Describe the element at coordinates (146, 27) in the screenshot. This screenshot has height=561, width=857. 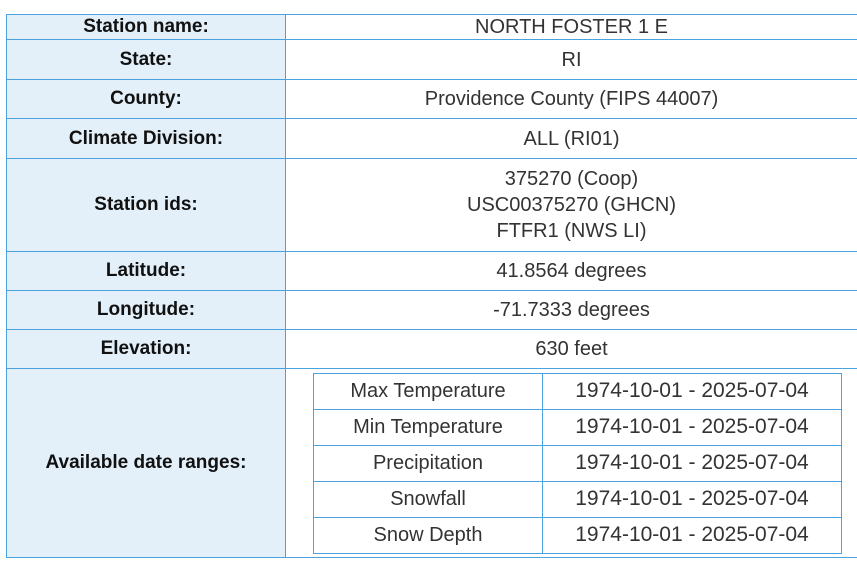
I see `station-name-label: Station name:` at that location.